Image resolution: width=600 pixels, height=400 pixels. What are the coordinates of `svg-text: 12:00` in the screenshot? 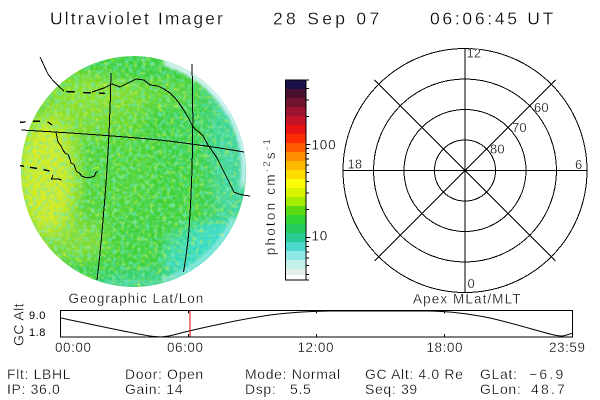 It's located at (316, 347).